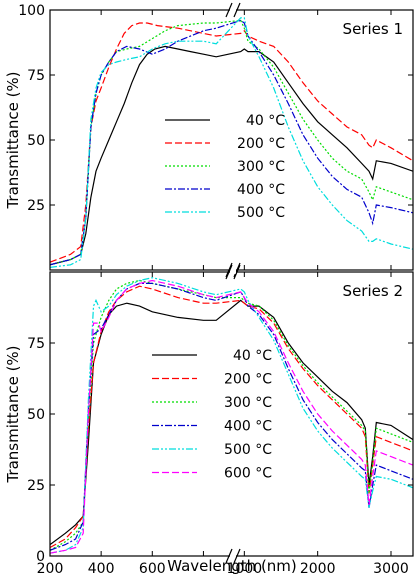  Describe the element at coordinates (225, 167) in the screenshot. I see `legend: 40 °C 200 °C 300 °C 400 °C 500 °C` at that location.